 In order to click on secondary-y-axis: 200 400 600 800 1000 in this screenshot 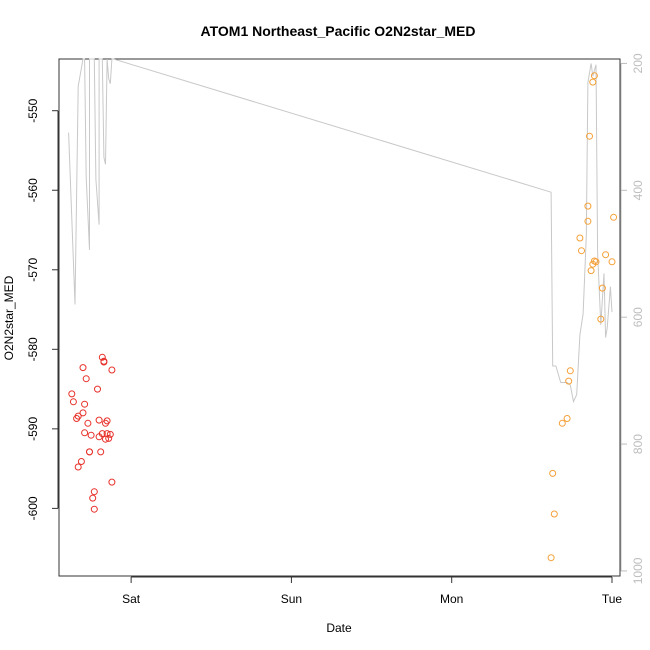, I will do `click(632, 318)`.